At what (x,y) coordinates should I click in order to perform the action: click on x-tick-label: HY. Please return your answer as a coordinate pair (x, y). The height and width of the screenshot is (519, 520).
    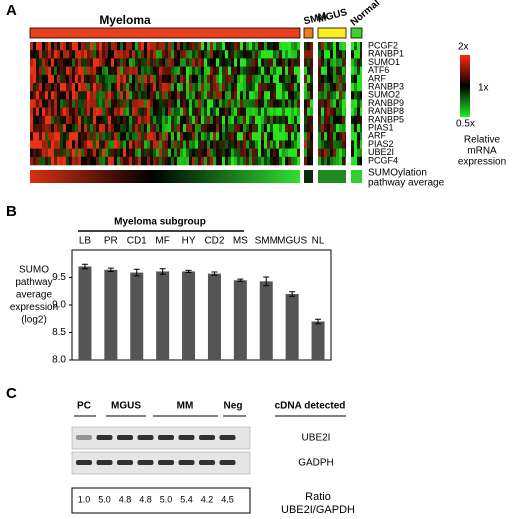
    Looking at the image, I should click on (189, 241).